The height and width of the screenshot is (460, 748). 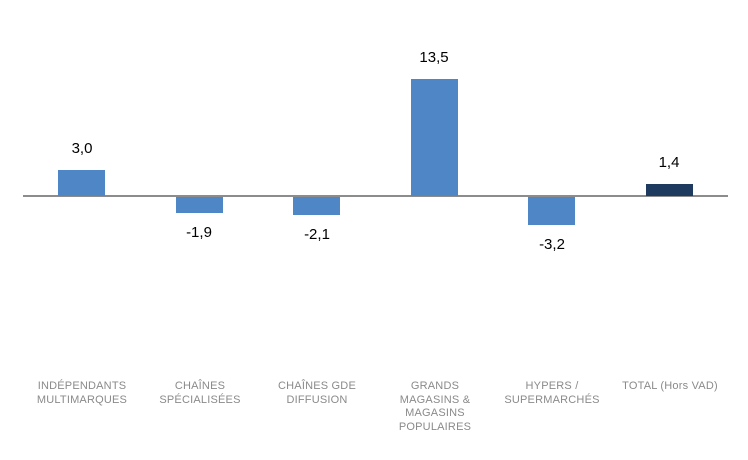 I want to click on category-label: TOTAL (Hors VAD), so click(x=670, y=387).